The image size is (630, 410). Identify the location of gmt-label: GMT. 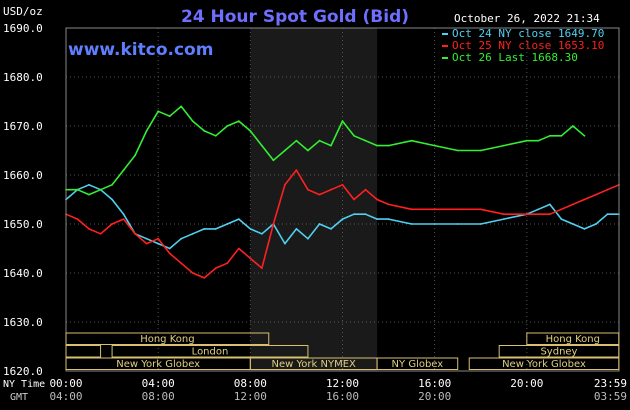
(19, 397).